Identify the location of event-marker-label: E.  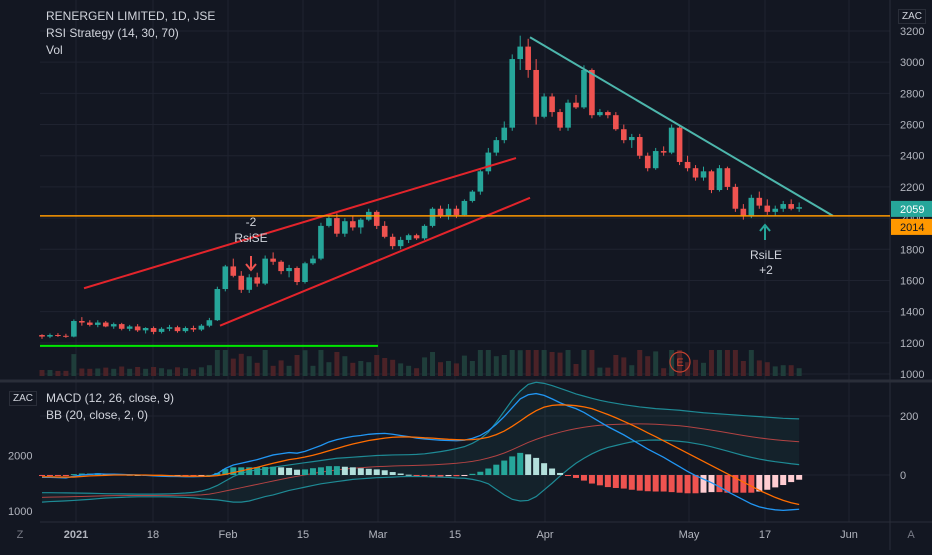
(679, 363).